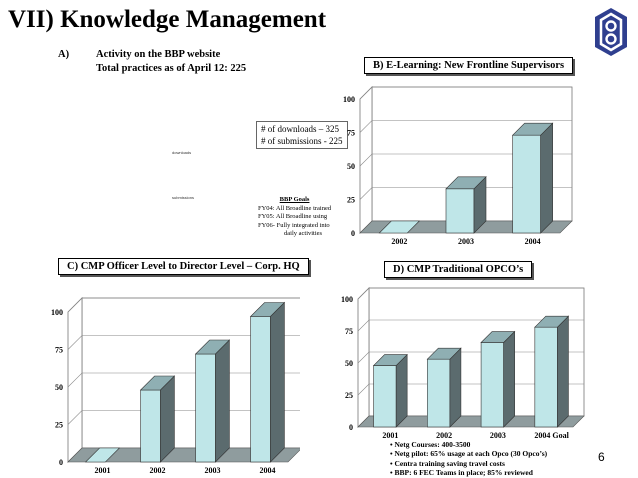 This screenshot has width=638, height=478. Describe the element at coordinates (294, 199) in the screenshot. I see `bbp-goals-header: BBP Goals` at that location.